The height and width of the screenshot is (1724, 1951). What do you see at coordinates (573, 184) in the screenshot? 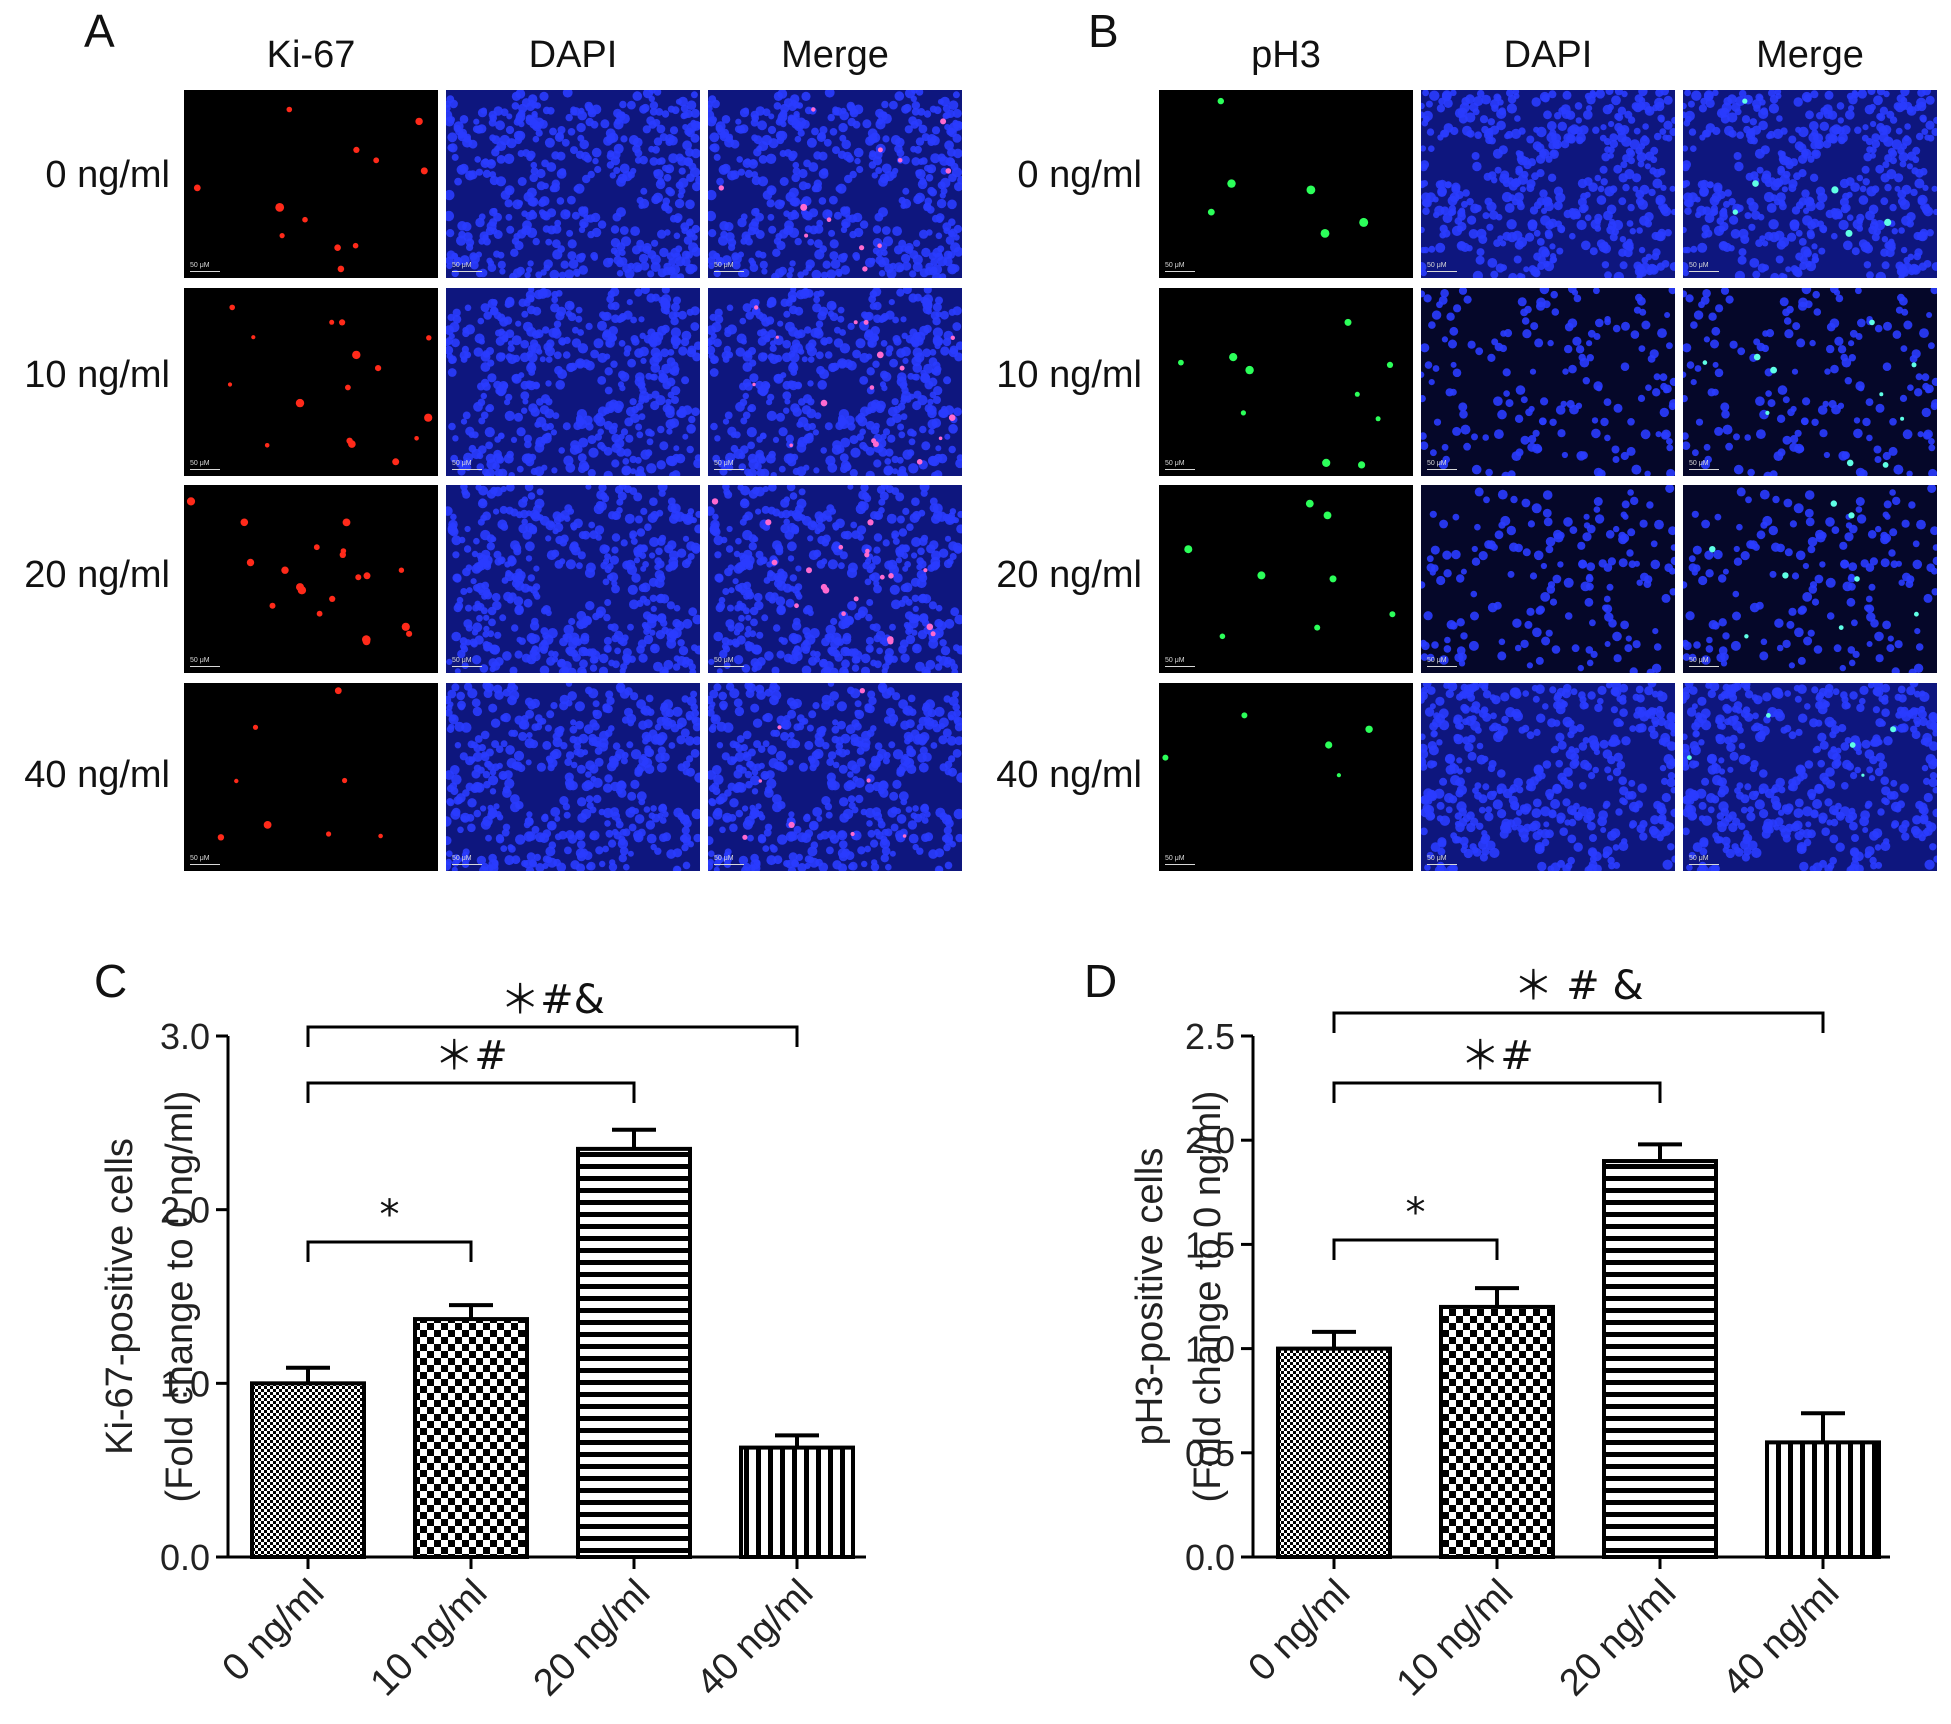
I see `micrograph-a-dapi-row0: 50 μM` at bounding box center [573, 184].